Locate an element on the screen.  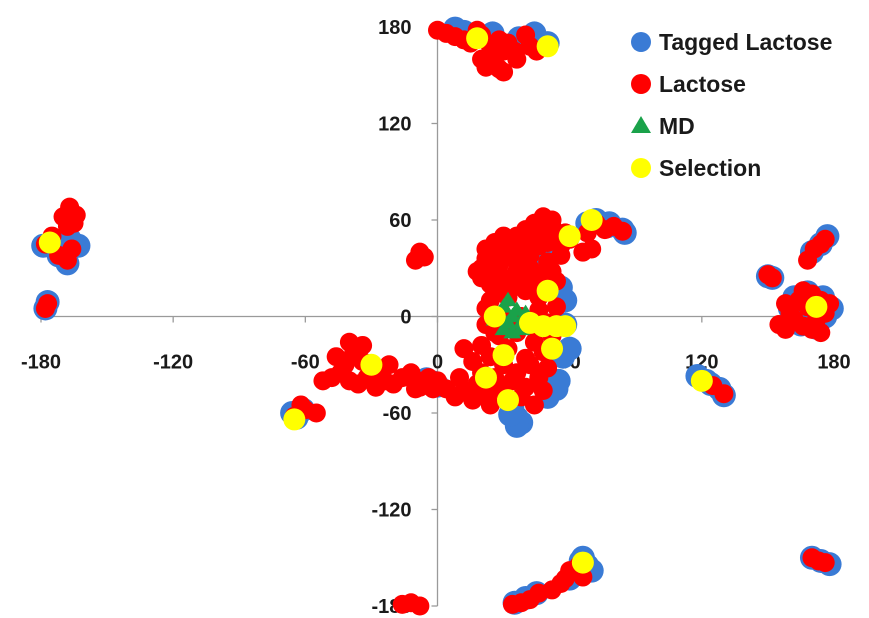
y-tick-label: 120 is located at coordinates (394, 125).